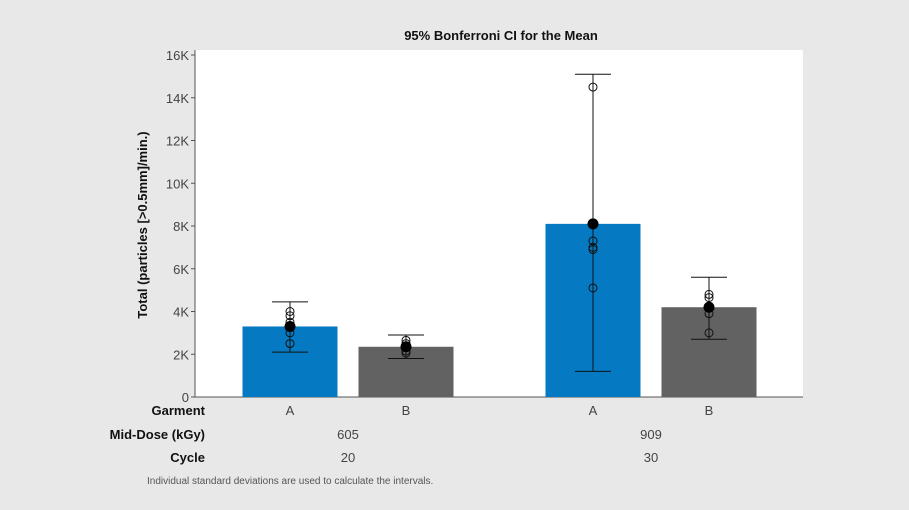  Describe the element at coordinates (348, 457) in the screenshot. I see `cycle-label: 20` at that location.